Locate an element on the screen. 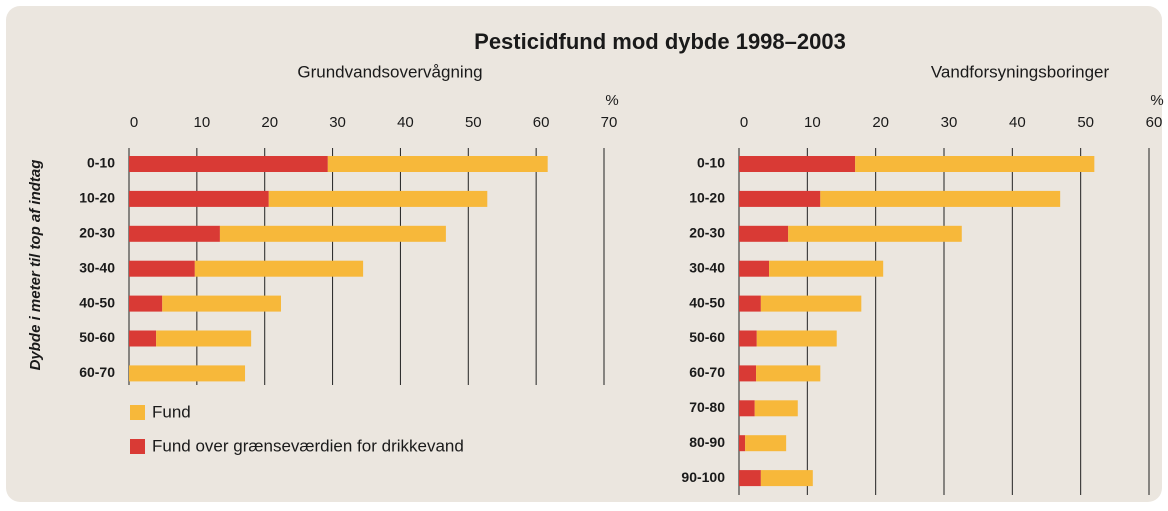 This screenshot has width=1168, height=511. x-tick-label: 70 is located at coordinates (609, 122).